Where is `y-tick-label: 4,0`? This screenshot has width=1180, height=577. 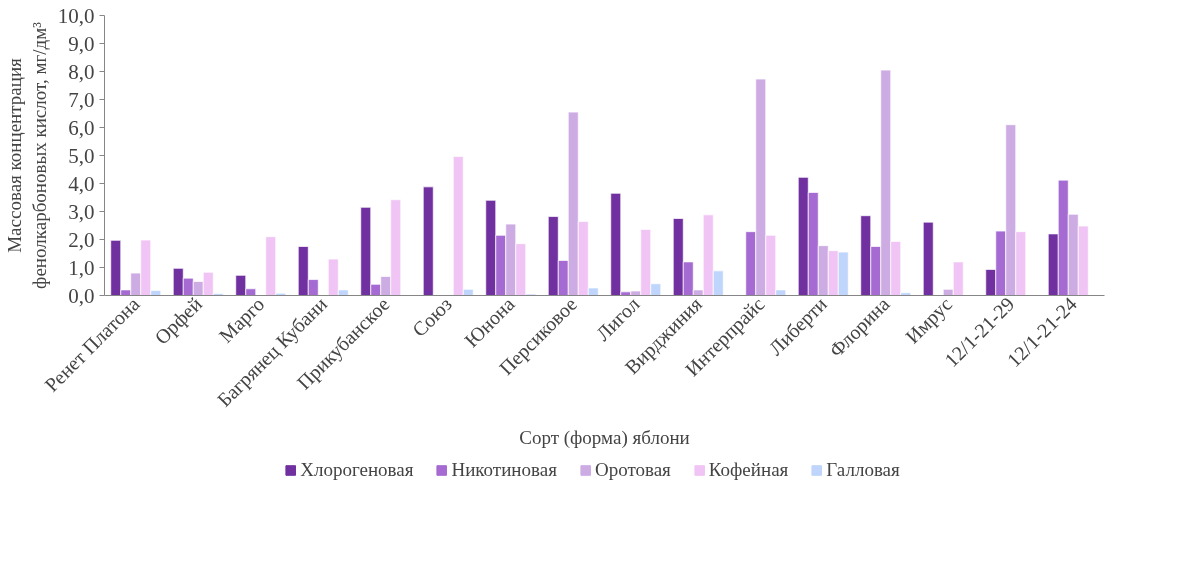 y-tick-label: 4,0 is located at coordinates (81, 183).